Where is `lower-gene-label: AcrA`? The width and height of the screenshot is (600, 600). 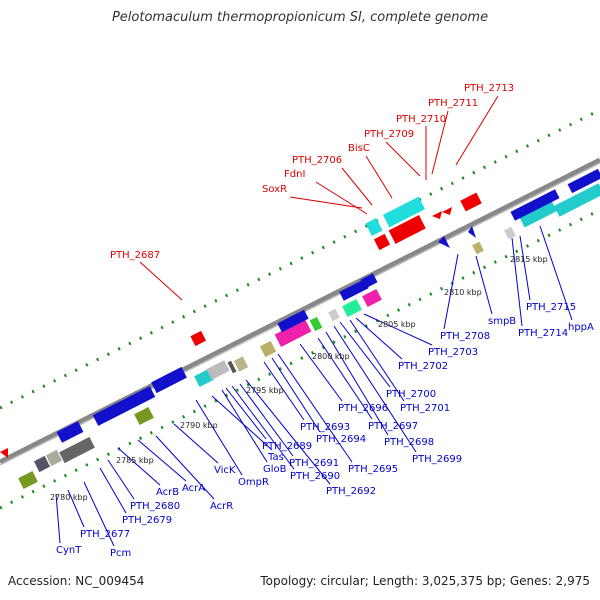
lower-gene-label: AcrA is located at coordinates (193, 488).